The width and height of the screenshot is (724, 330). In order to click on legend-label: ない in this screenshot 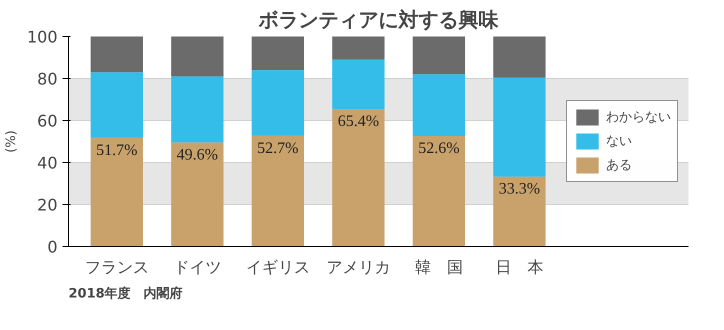, I will do `click(619, 141)`.